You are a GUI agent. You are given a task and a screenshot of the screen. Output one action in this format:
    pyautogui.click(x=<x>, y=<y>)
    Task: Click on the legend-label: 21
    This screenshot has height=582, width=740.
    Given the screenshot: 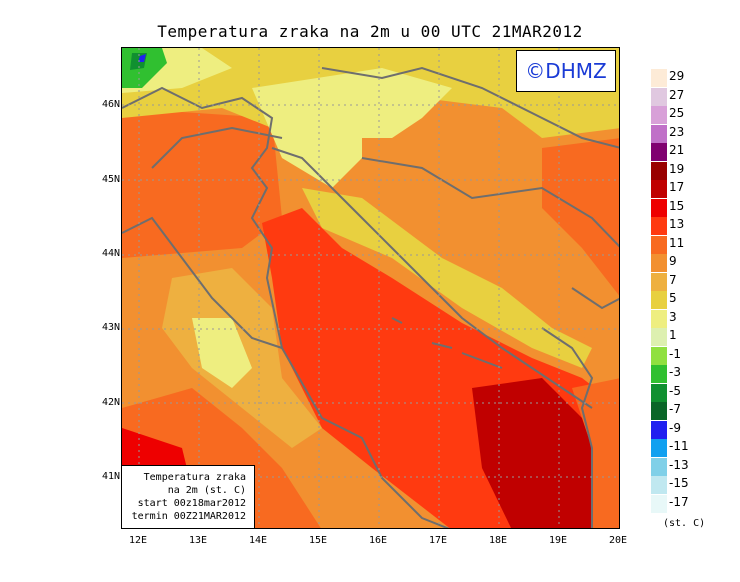 What is the action you would take?
    pyautogui.click(x=677, y=150)
    